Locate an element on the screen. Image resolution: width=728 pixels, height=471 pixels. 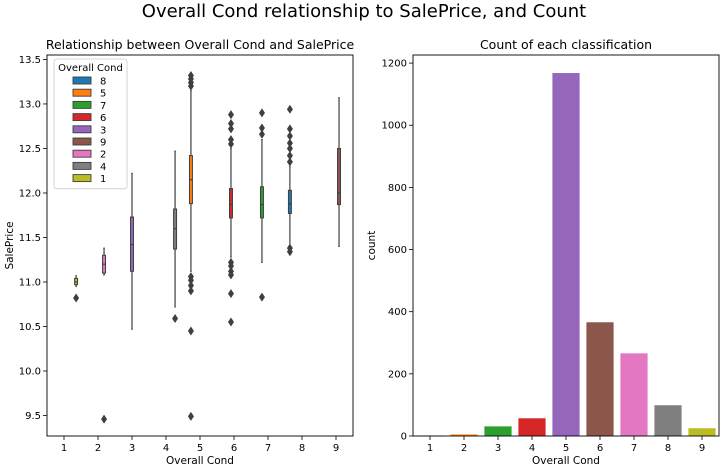
right-x-tick-label: 9 is located at coordinates (702, 448).